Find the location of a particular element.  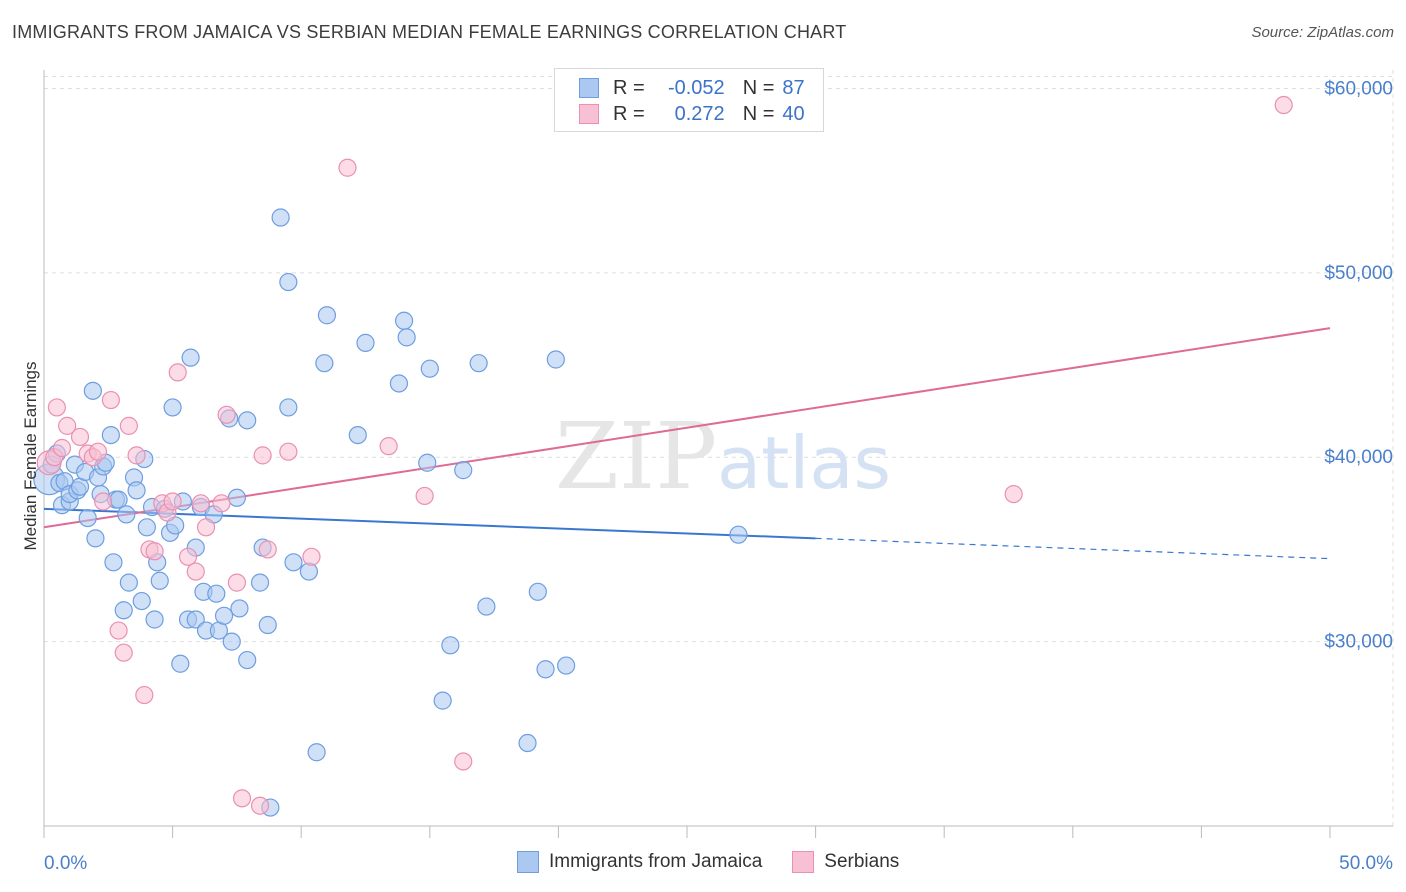

x-tick-label: 50.0% is located at coordinates (1366, 863).